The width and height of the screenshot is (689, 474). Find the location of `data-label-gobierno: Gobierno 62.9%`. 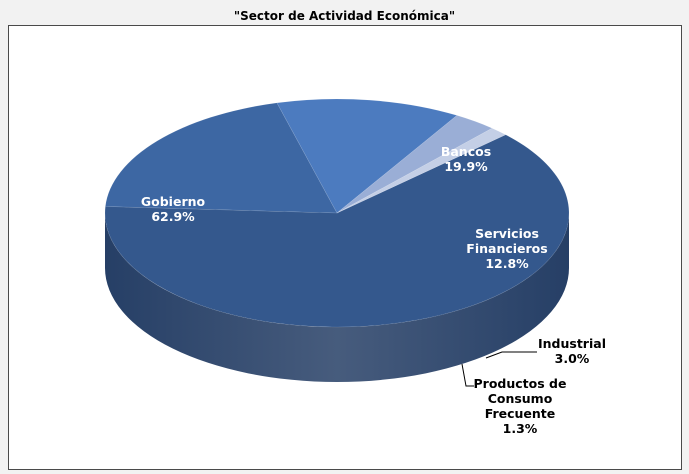

data-label-gobierno: Gobierno 62.9% is located at coordinates (173, 209).